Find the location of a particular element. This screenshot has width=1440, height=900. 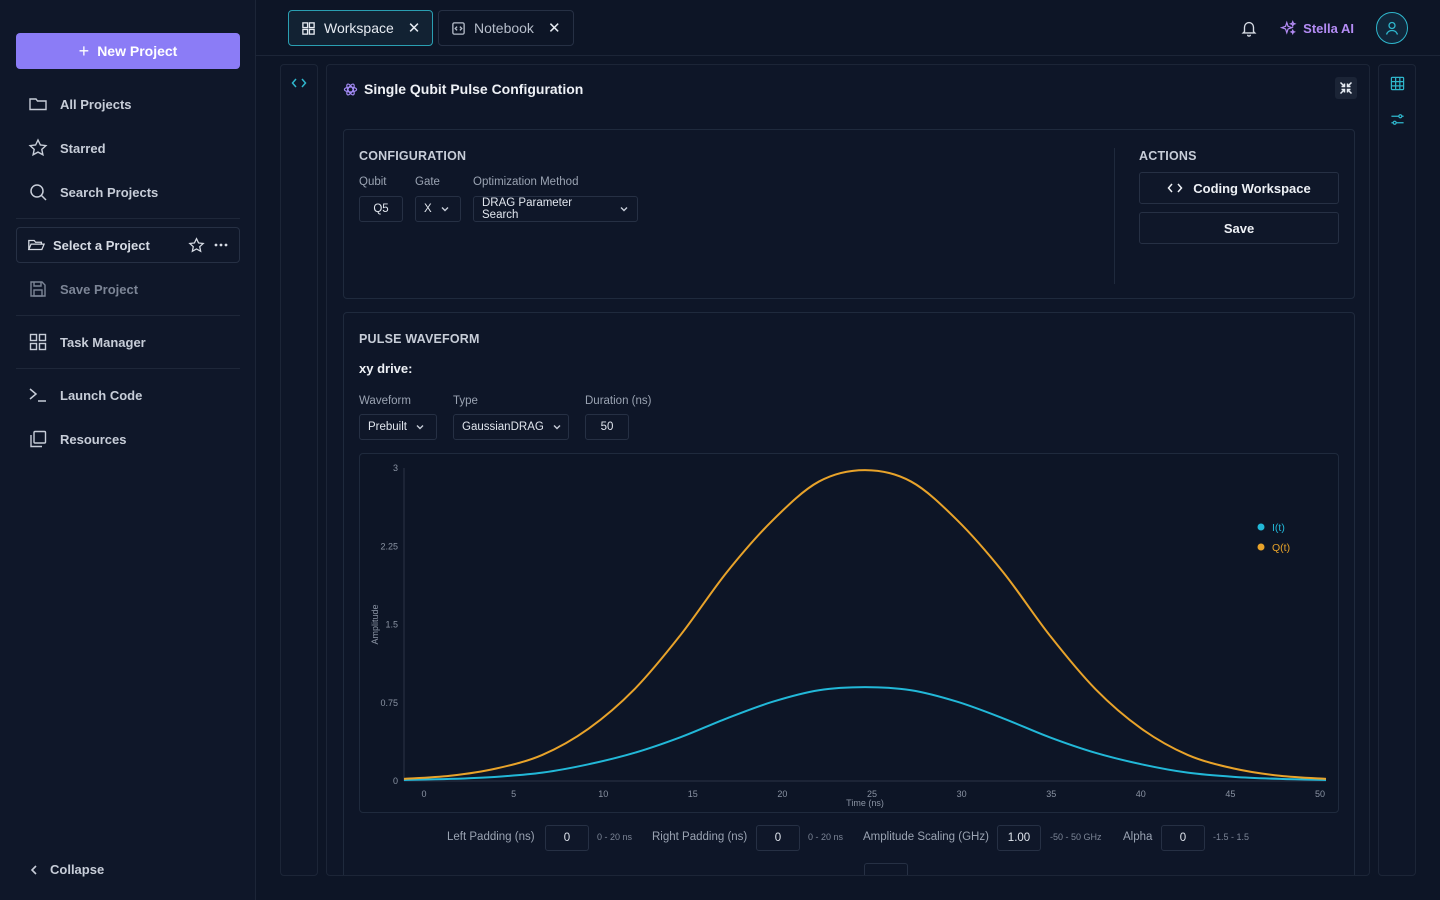

duration-value: 50 is located at coordinates (607, 427).